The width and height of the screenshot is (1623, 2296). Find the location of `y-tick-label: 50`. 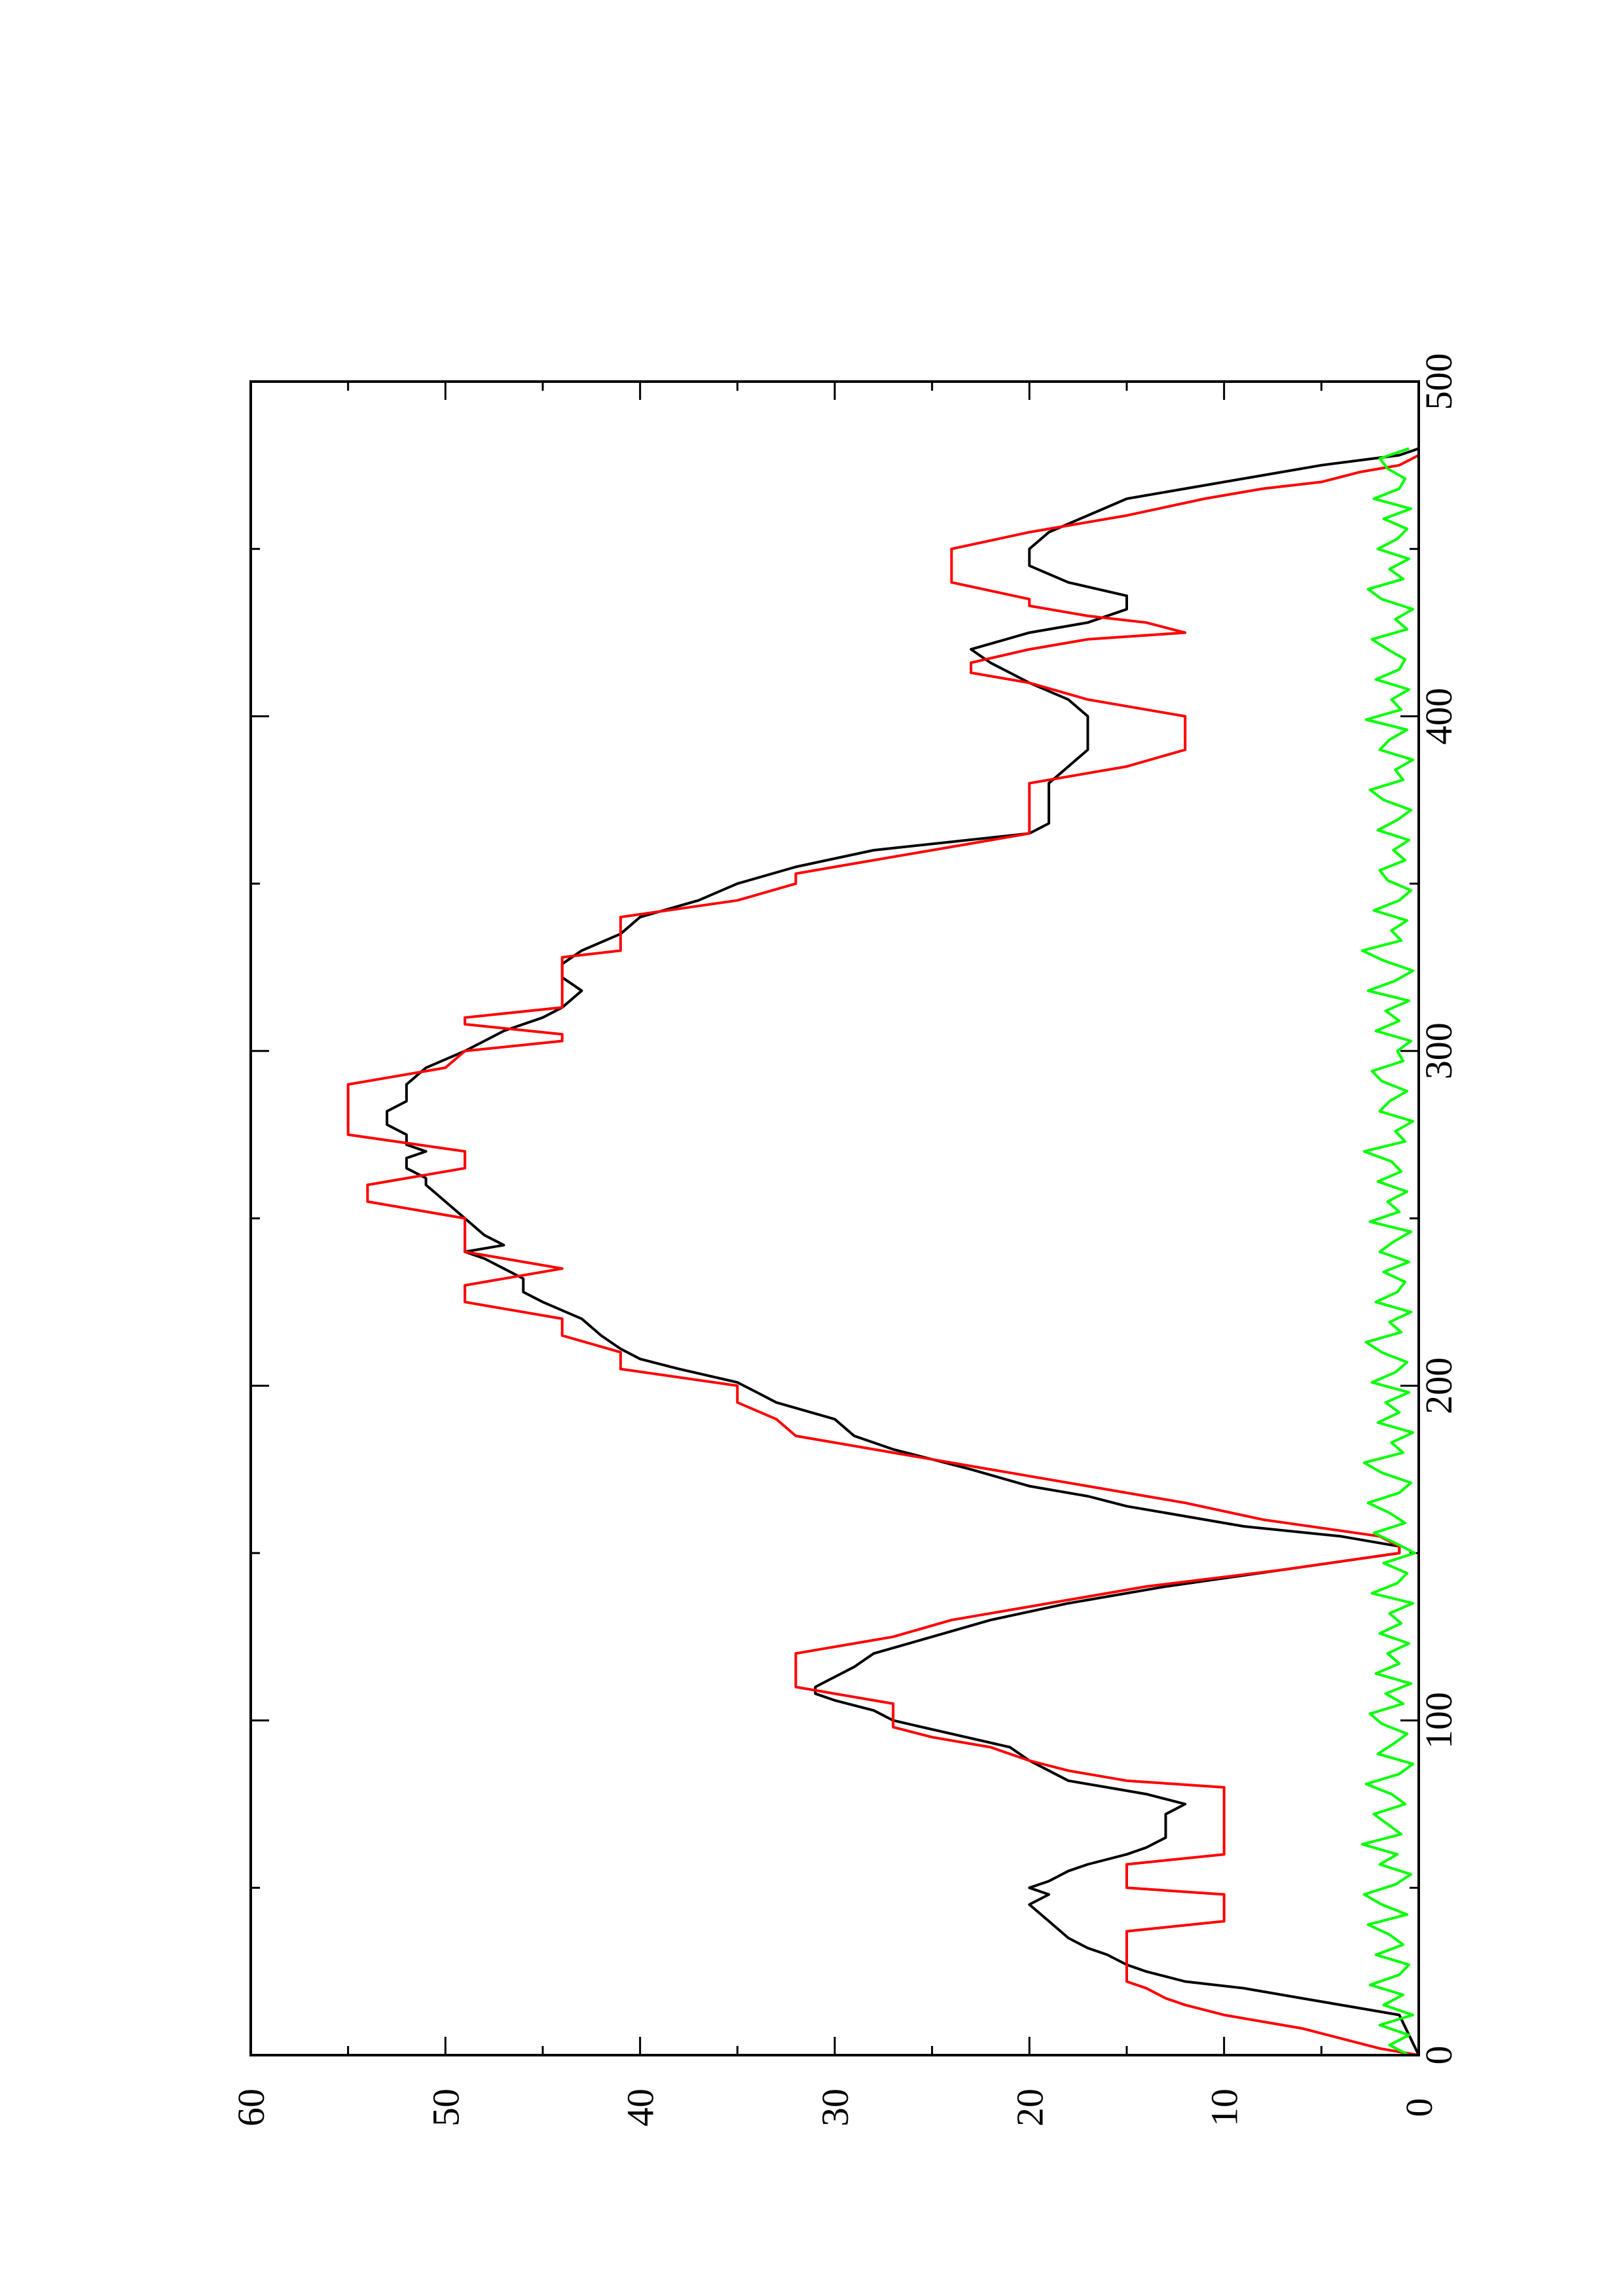

y-tick-label: 50 is located at coordinates (445, 2107).